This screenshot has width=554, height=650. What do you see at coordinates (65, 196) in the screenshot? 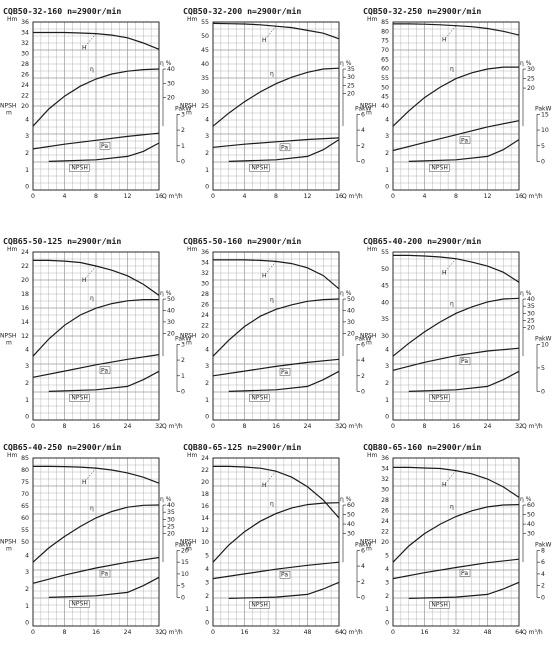
I see `x-tick-label: 4` at bounding box center [65, 196].